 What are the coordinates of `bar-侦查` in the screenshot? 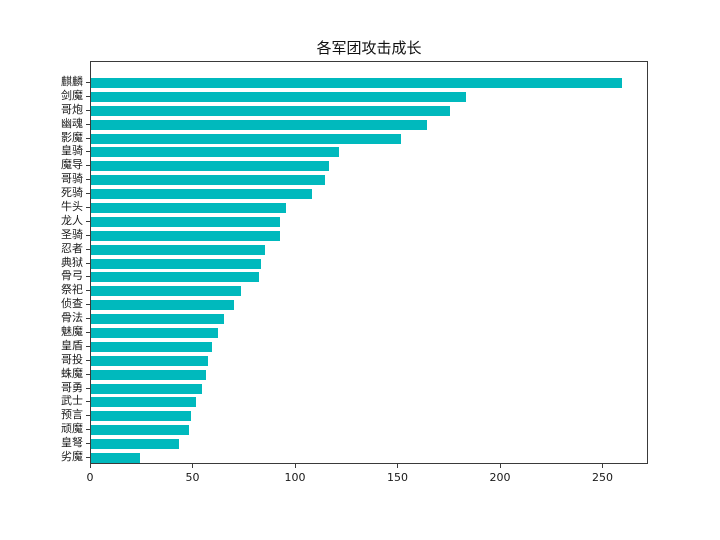 It's located at (163, 305).